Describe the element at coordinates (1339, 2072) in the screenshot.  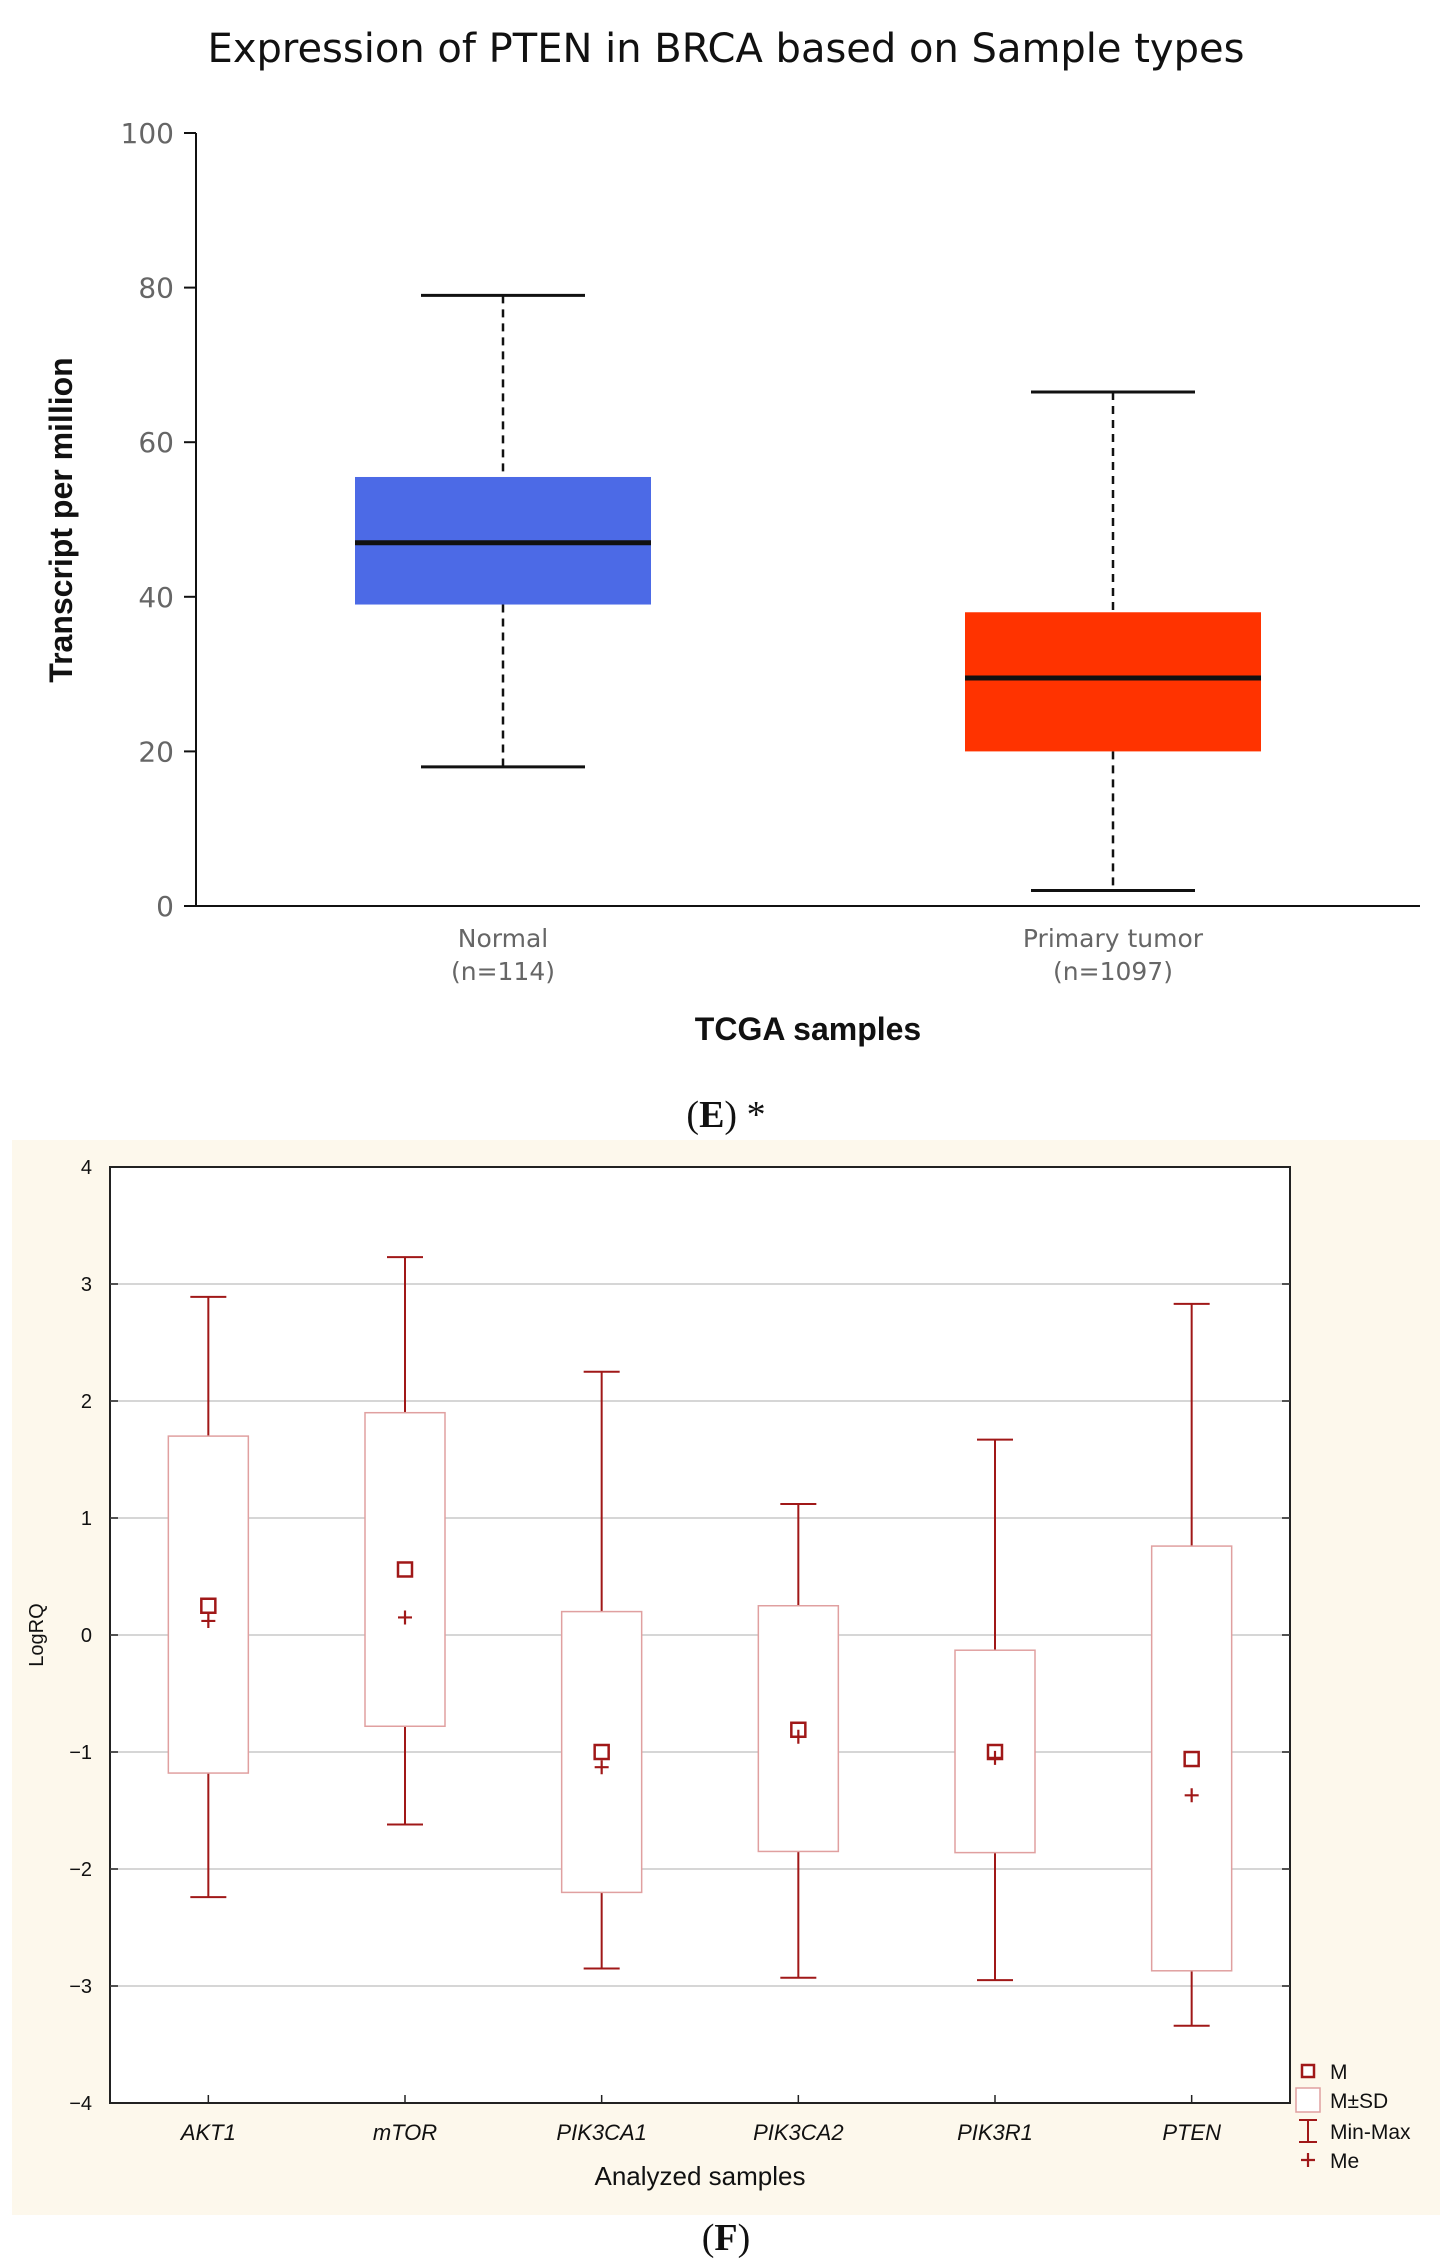
I see `legend-label: M` at that location.